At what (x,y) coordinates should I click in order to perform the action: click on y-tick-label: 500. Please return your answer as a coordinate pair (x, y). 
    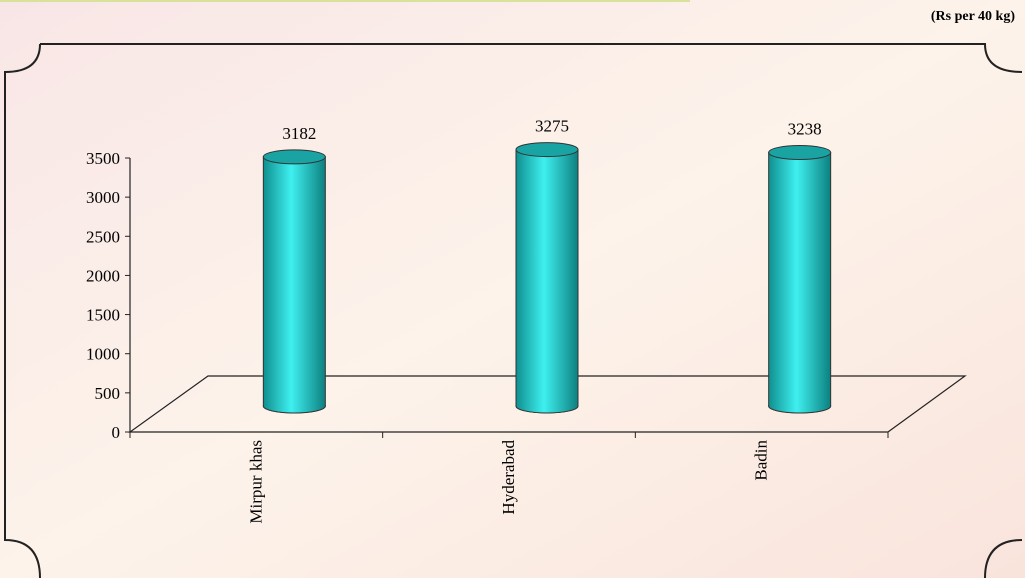
    Looking at the image, I should click on (108, 393).